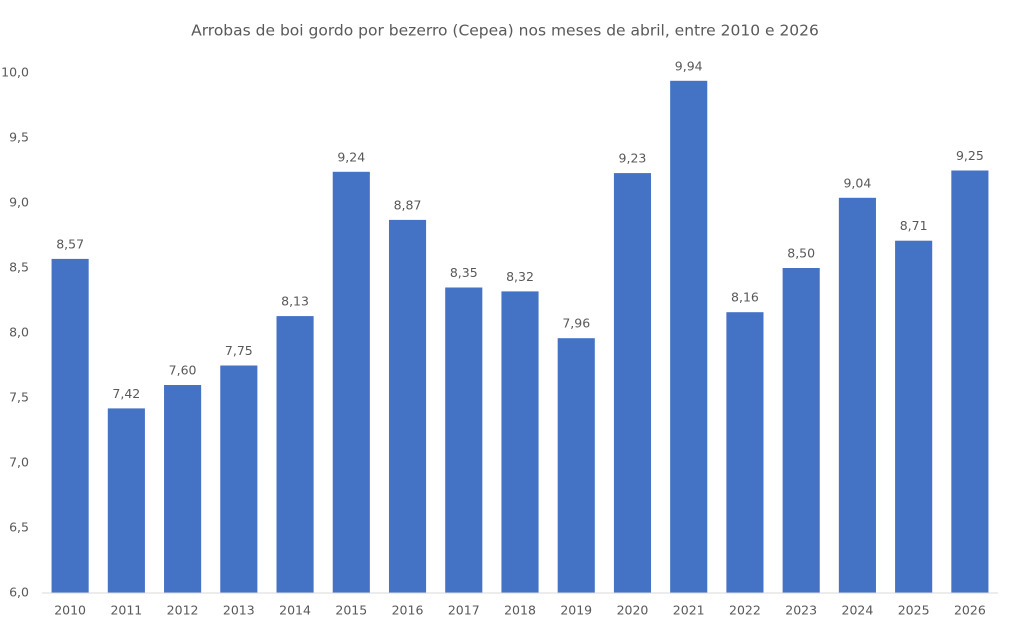 This screenshot has width=1011, height=629. What do you see at coordinates (70, 610) in the screenshot?
I see `x-tick-label: 2010` at bounding box center [70, 610].